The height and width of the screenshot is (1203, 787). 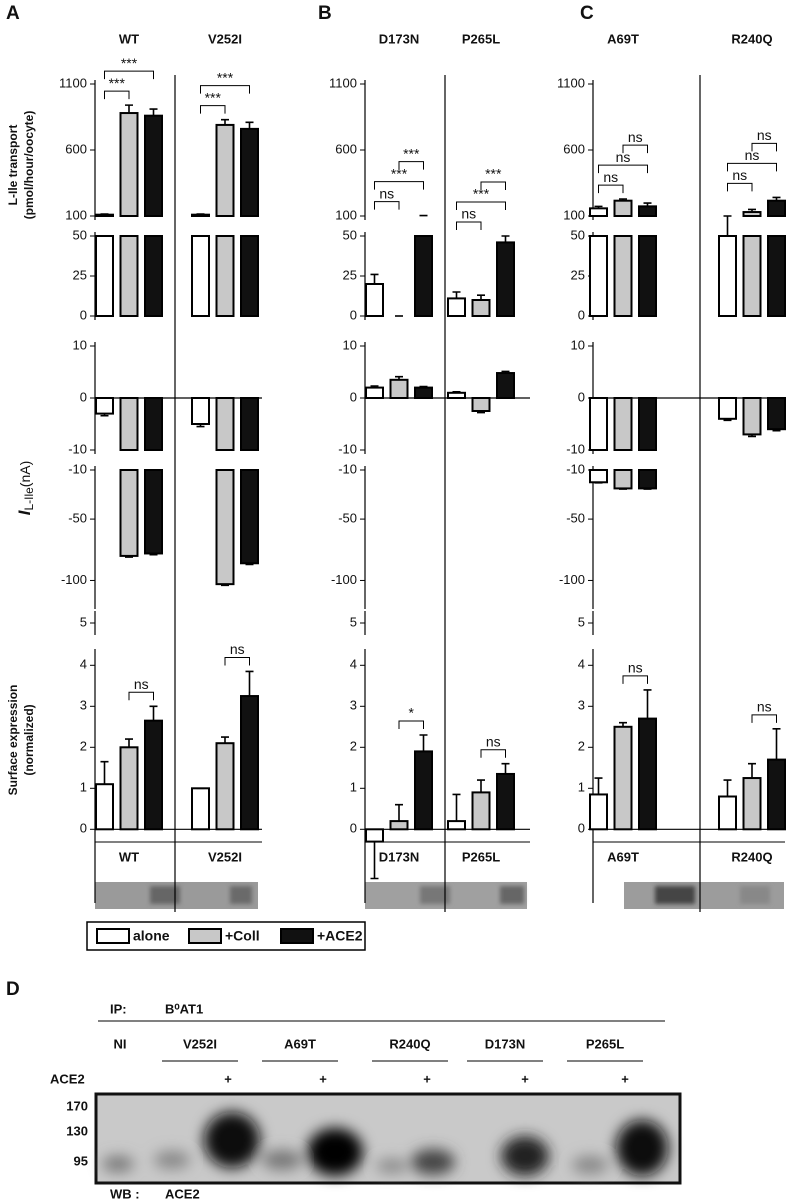 What do you see at coordinates (83, 705) in the screenshot?
I see `y-tick-label: 3` at bounding box center [83, 705].